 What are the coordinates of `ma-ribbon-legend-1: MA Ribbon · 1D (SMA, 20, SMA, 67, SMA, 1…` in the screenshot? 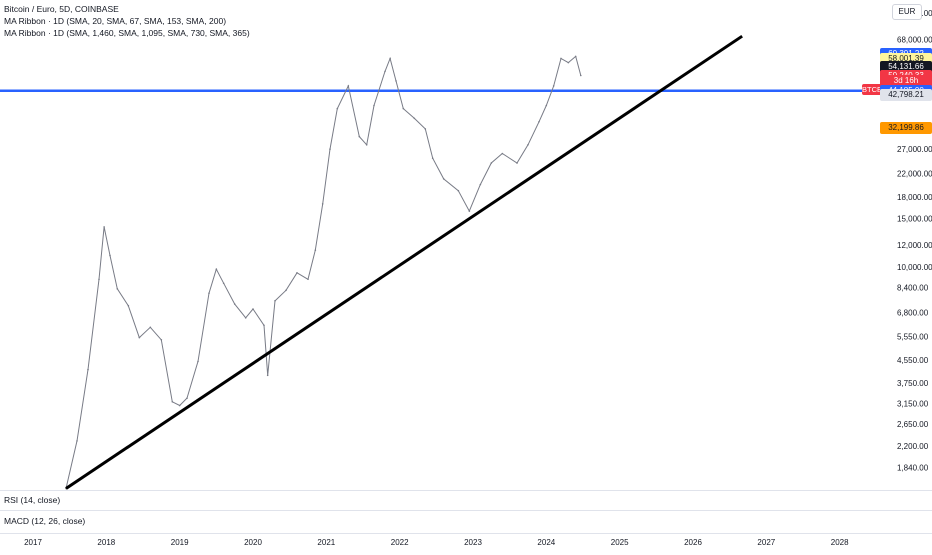 It's located at (115, 21).